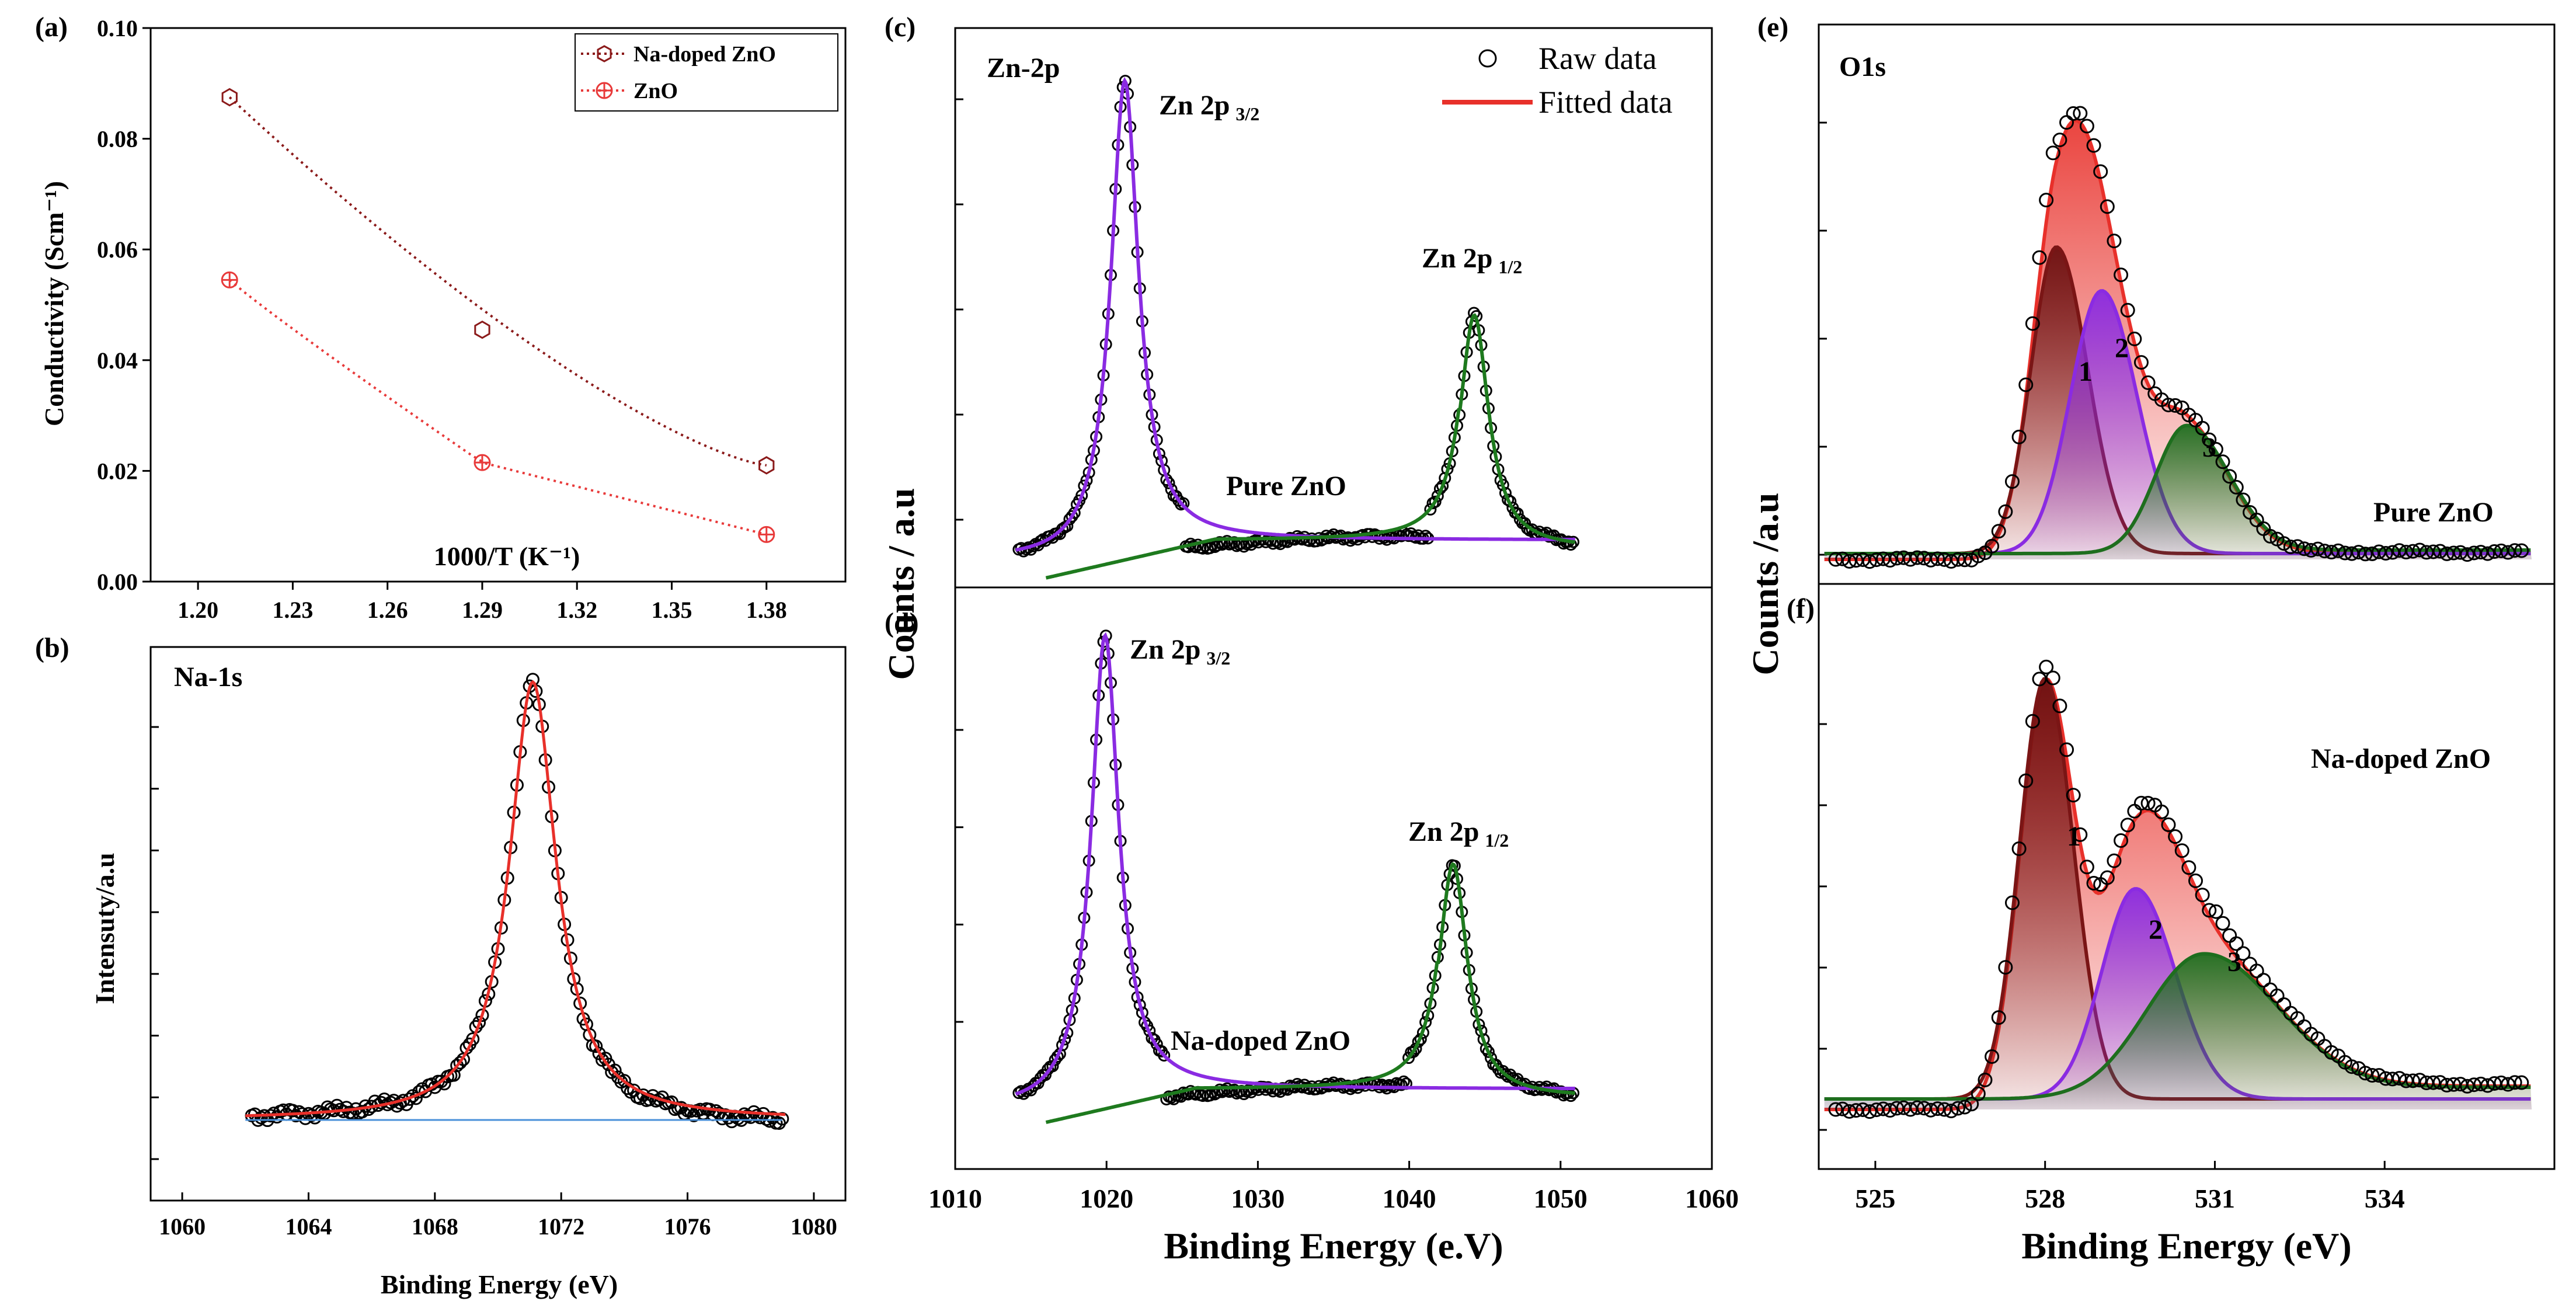 The width and height of the screenshot is (2576, 1315). I want to click on panel-d-peak-3-2-label: Zn 2p 3/2, so click(1180, 651).